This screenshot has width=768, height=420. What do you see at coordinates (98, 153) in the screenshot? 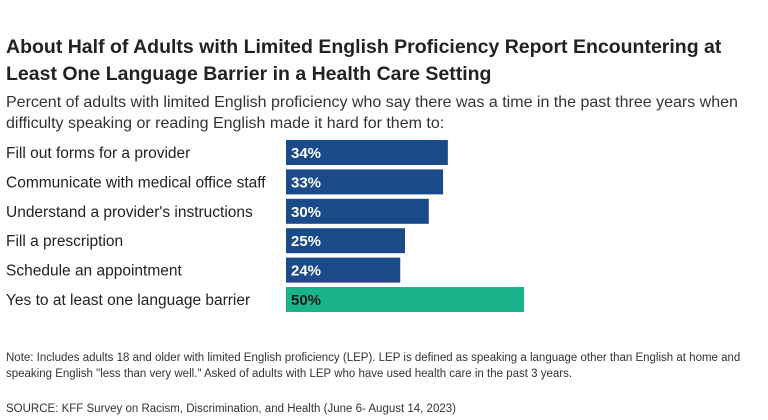
I see `category-label: Fill out forms for a provider` at bounding box center [98, 153].